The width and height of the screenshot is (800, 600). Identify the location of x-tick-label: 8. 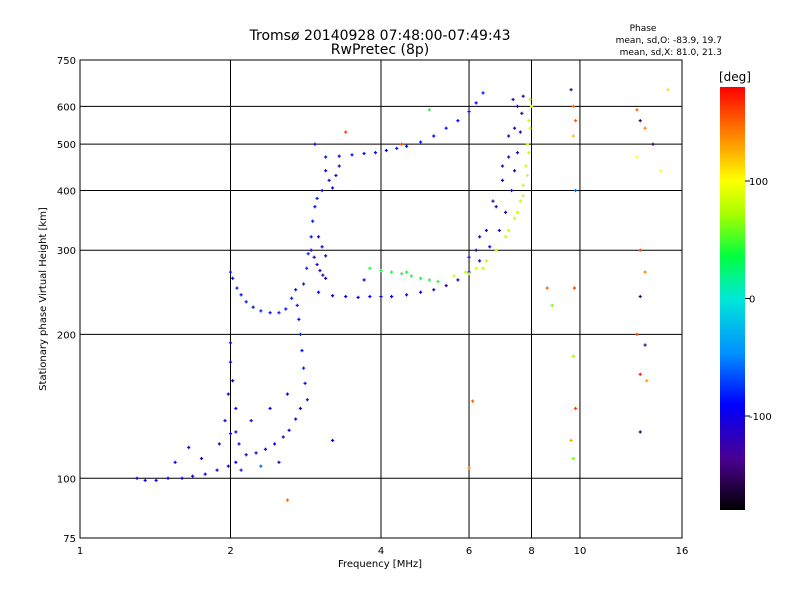
(531, 551).